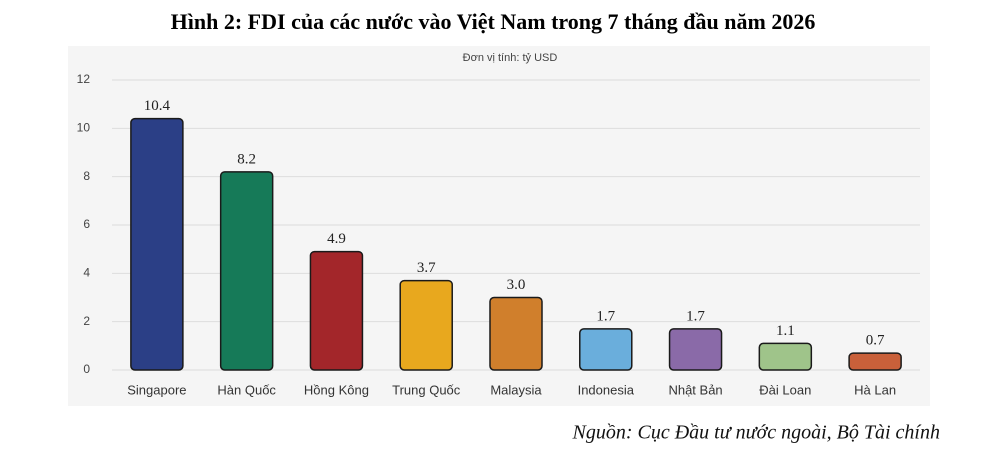 The width and height of the screenshot is (986, 459). I want to click on x-tick-label: Singapore, so click(156, 389).